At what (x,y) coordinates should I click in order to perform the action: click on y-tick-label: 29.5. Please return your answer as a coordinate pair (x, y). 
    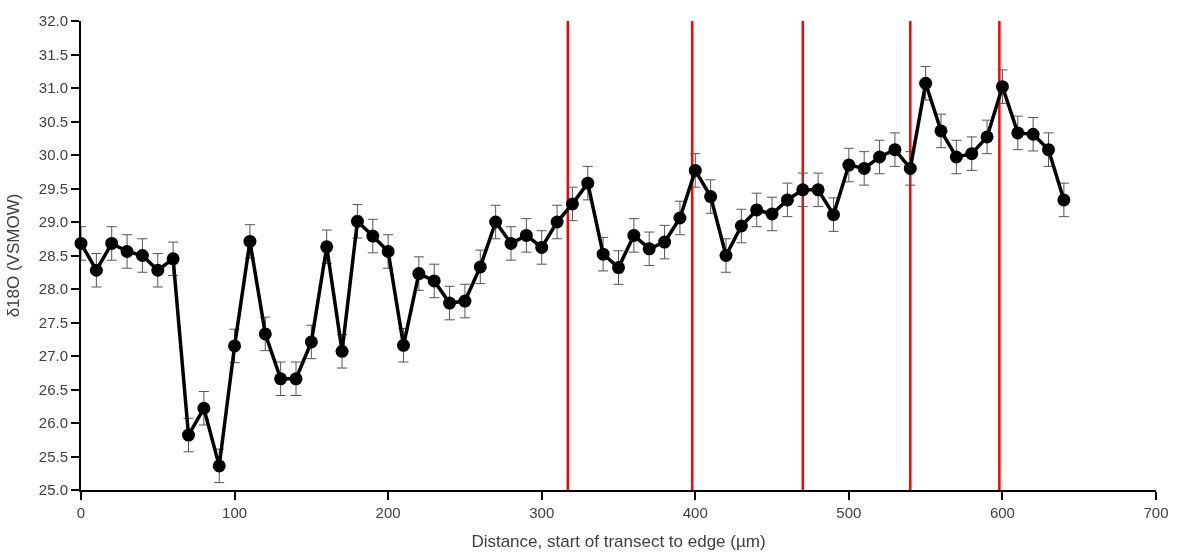
    Looking at the image, I should click on (53, 188).